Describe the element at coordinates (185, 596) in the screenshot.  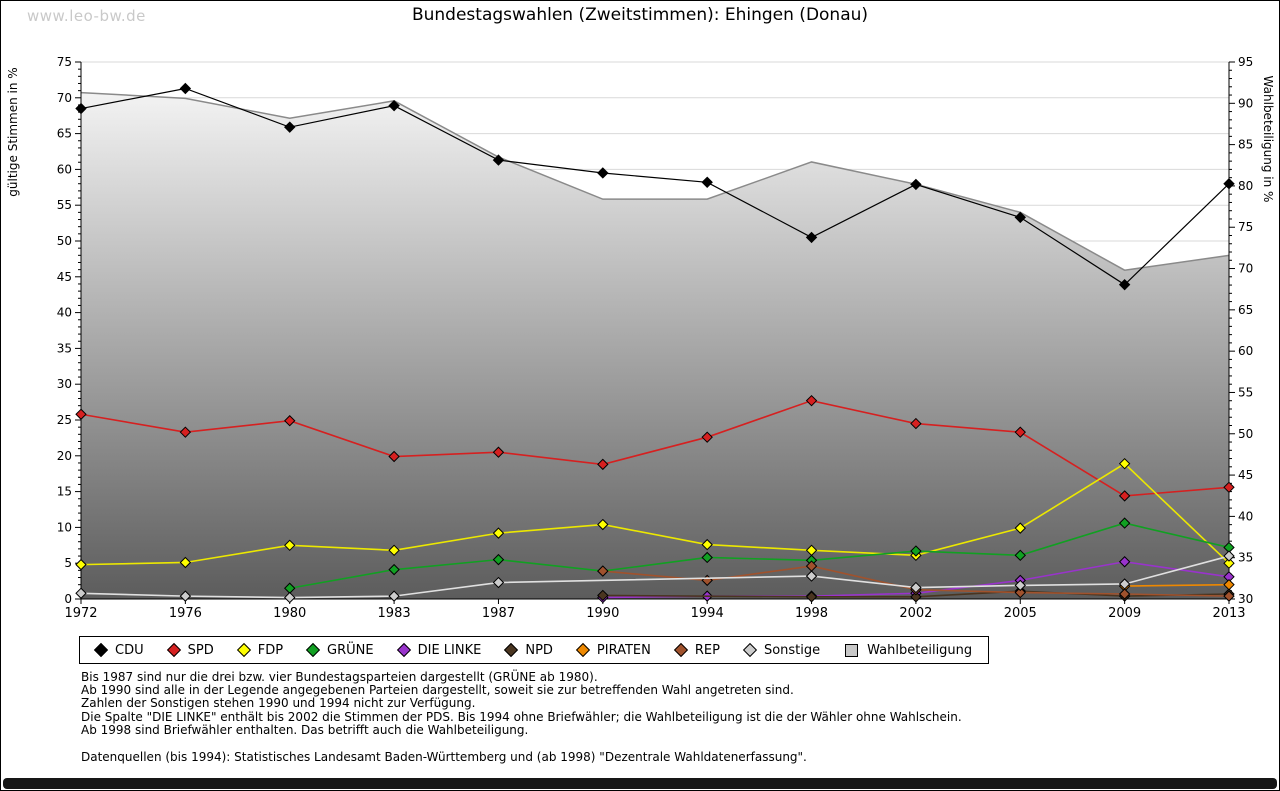
I see `marker-Sonstige-1976` at that location.